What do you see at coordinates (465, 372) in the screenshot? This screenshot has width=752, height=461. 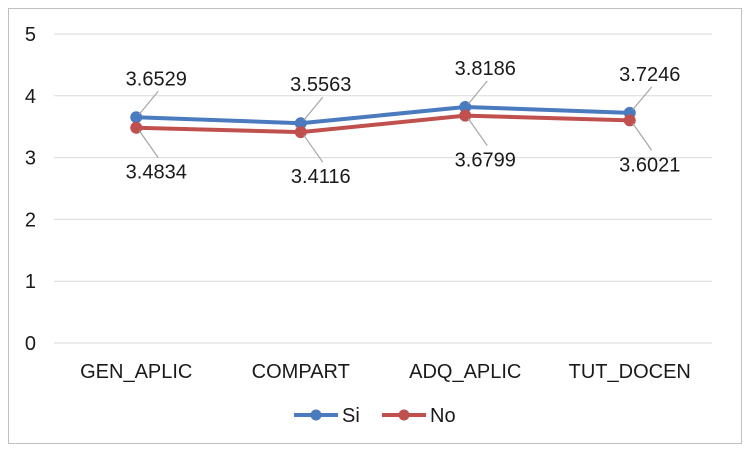 I see `x-tick-label: ADQ_APLIC` at bounding box center [465, 372].